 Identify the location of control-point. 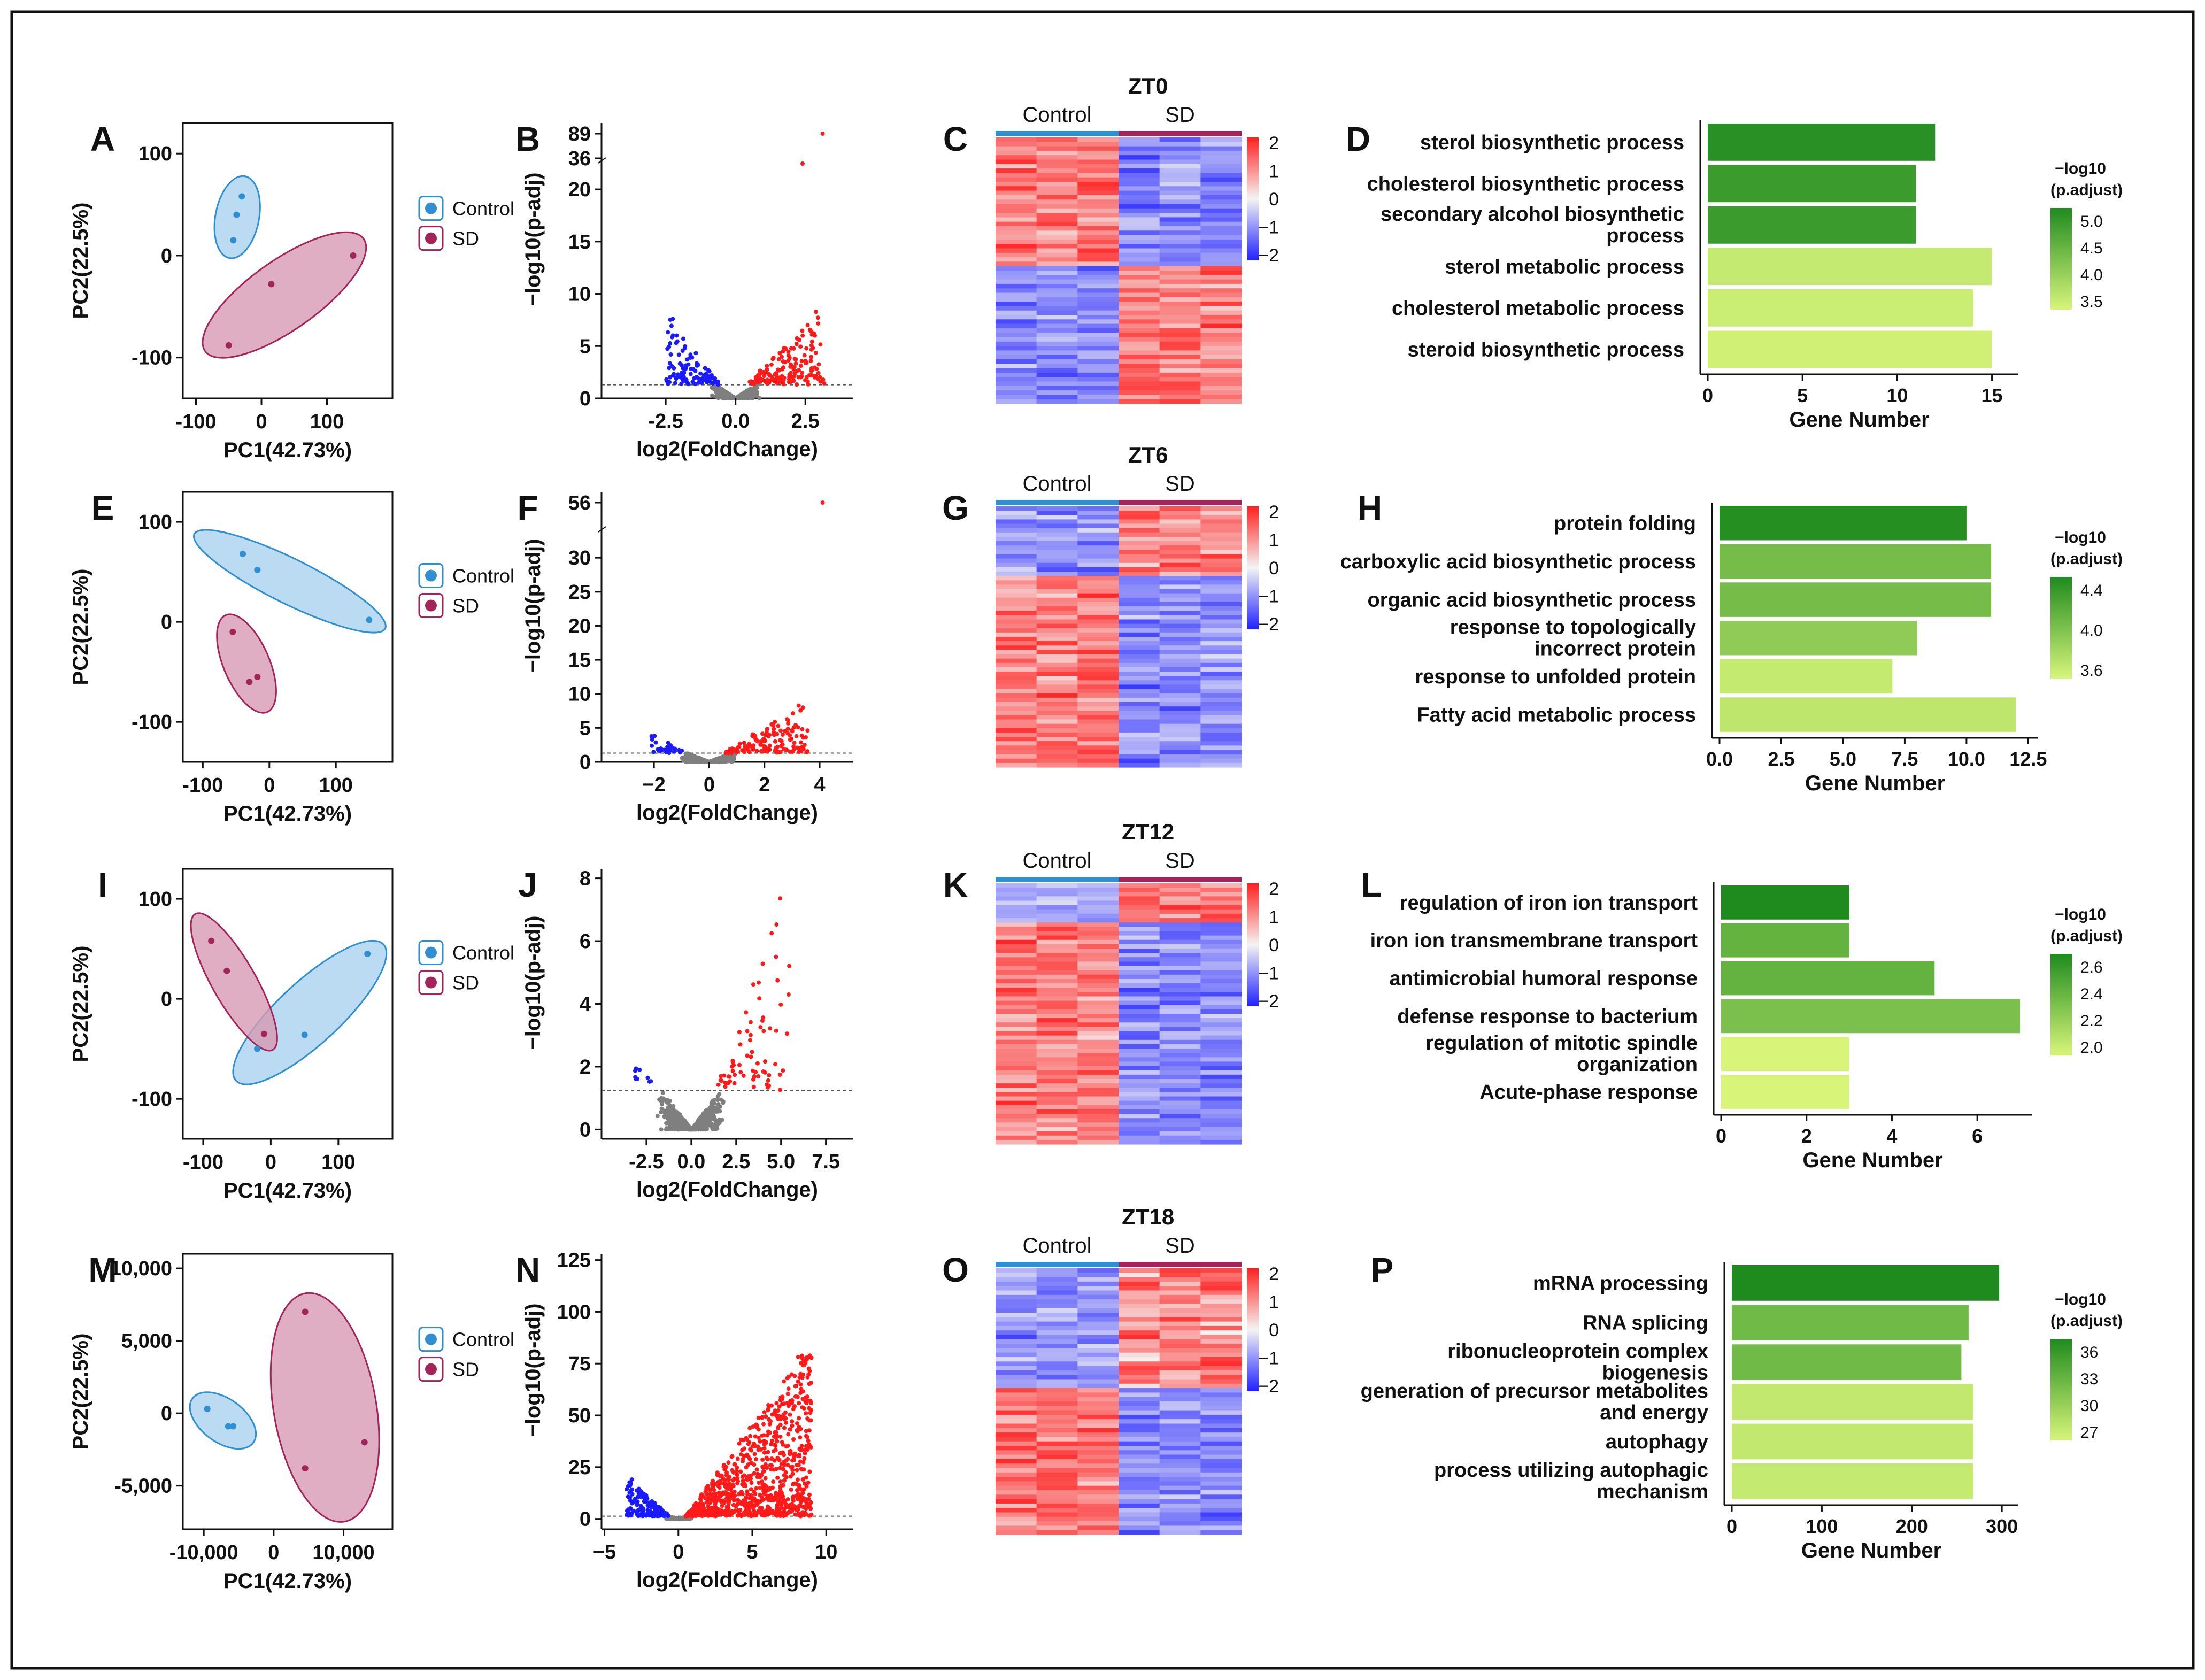
(234, 240).